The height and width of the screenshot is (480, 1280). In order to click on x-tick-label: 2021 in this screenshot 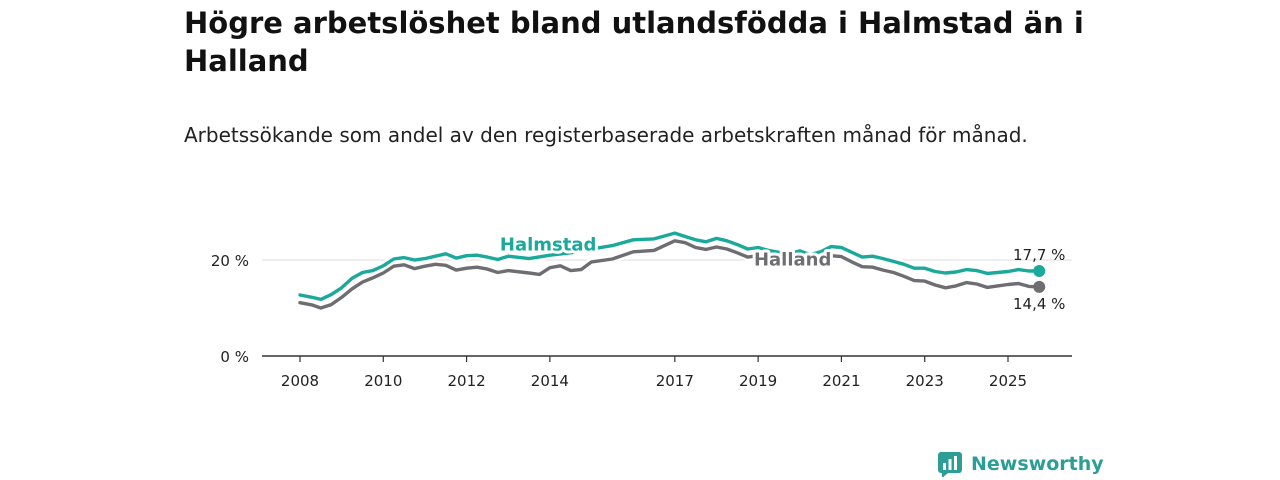, I will do `click(841, 381)`.